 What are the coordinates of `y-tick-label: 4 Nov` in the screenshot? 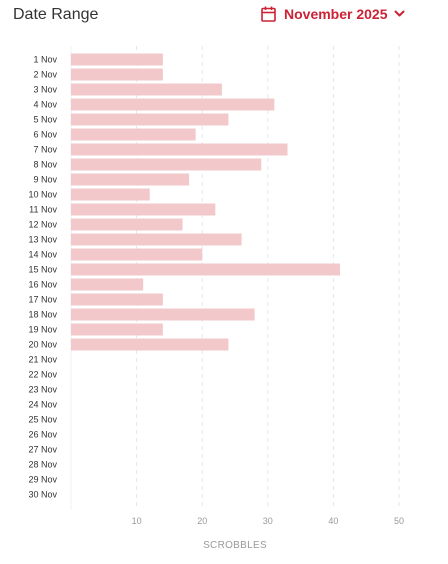 It's located at (45, 105).